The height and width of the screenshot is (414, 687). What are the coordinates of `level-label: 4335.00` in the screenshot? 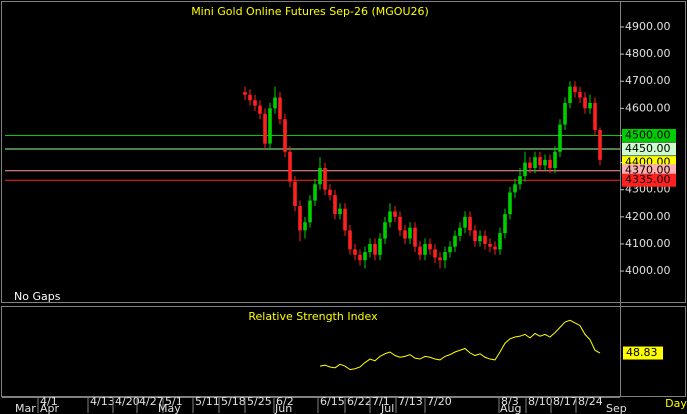 It's located at (648, 179).